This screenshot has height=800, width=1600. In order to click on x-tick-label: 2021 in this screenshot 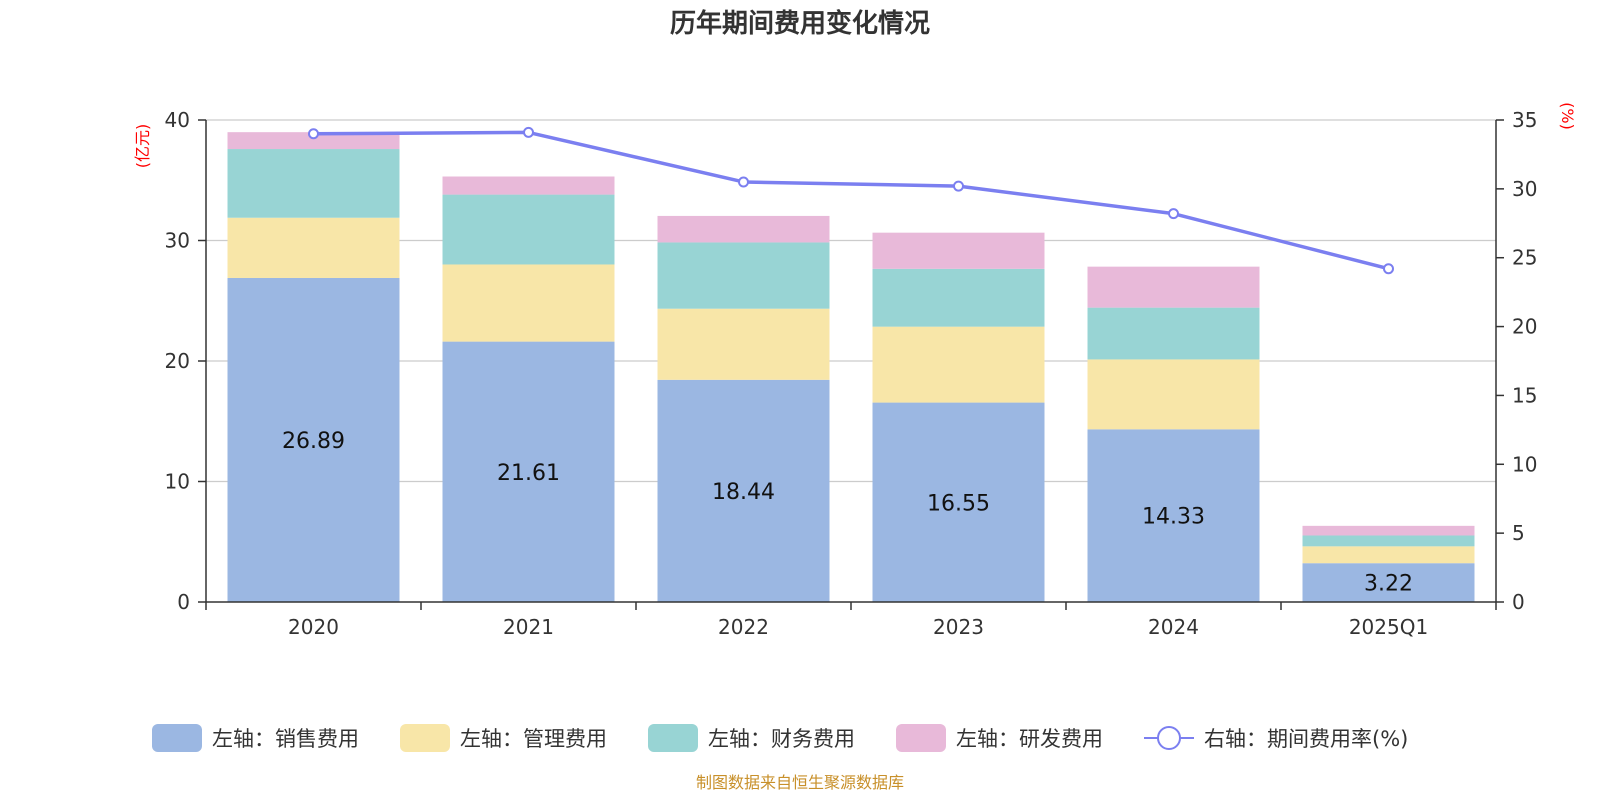, I will do `click(528, 627)`.